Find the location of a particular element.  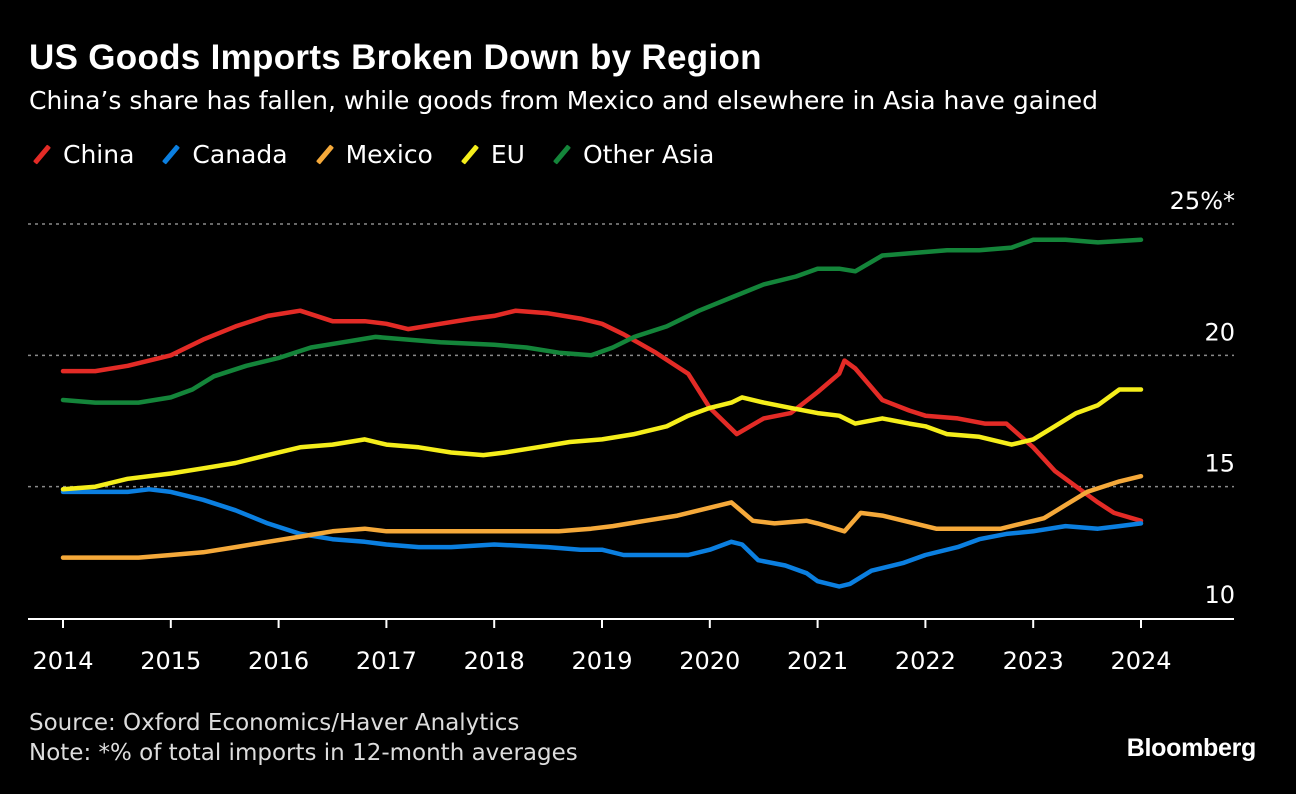

x-tick-label-2015: 2015 is located at coordinates (170, 661).